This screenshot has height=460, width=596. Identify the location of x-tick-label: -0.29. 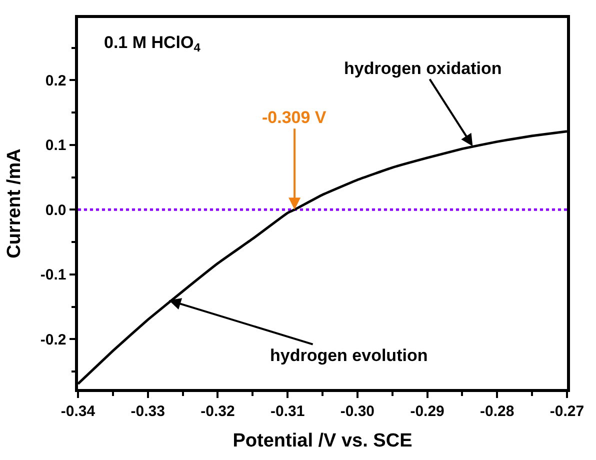
(427, 411).